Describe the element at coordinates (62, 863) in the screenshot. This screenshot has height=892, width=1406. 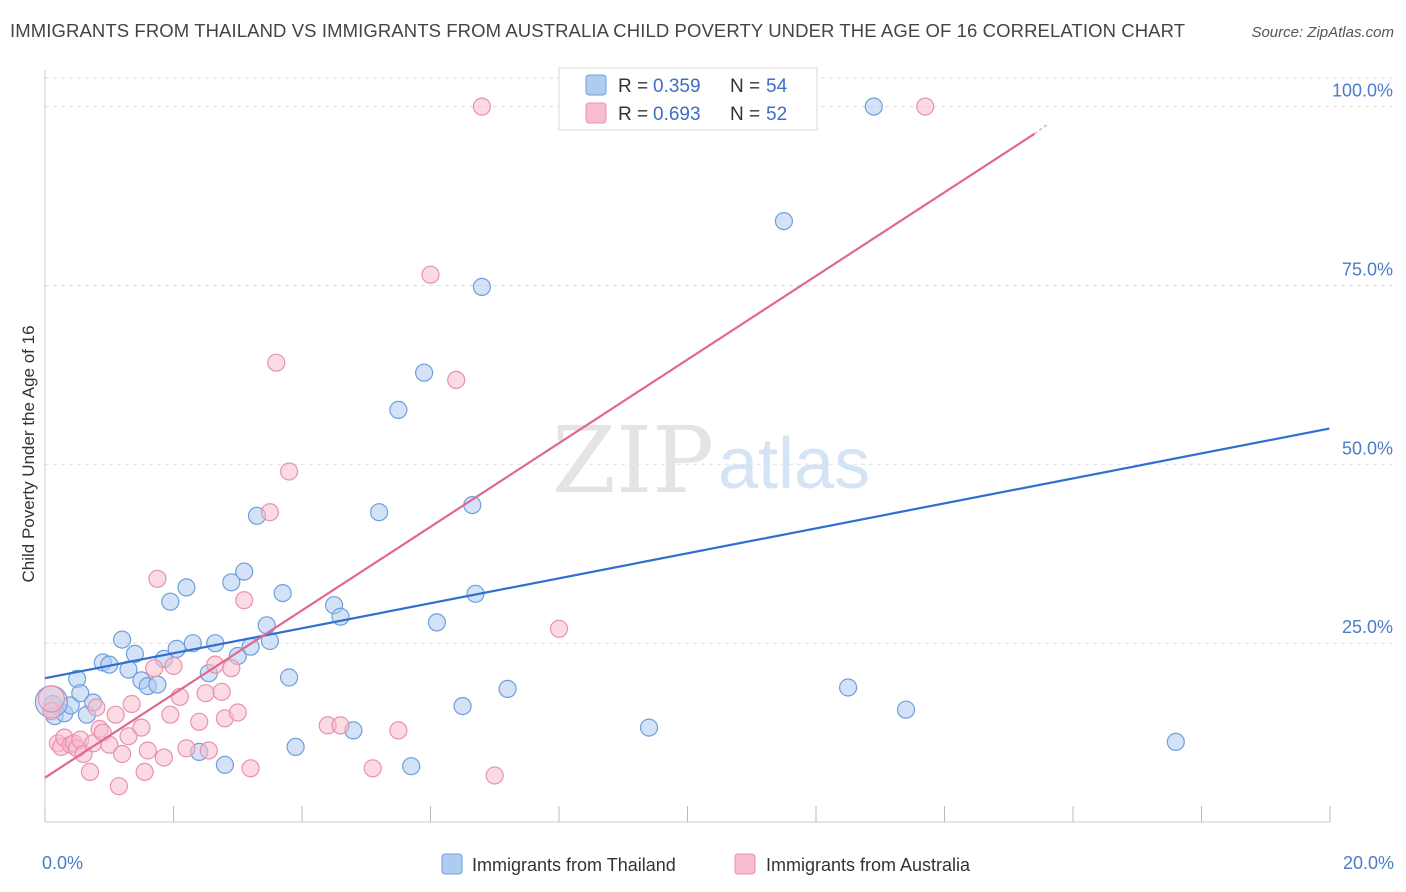
I see `x-tick-label-min: 0.0%` at that location.